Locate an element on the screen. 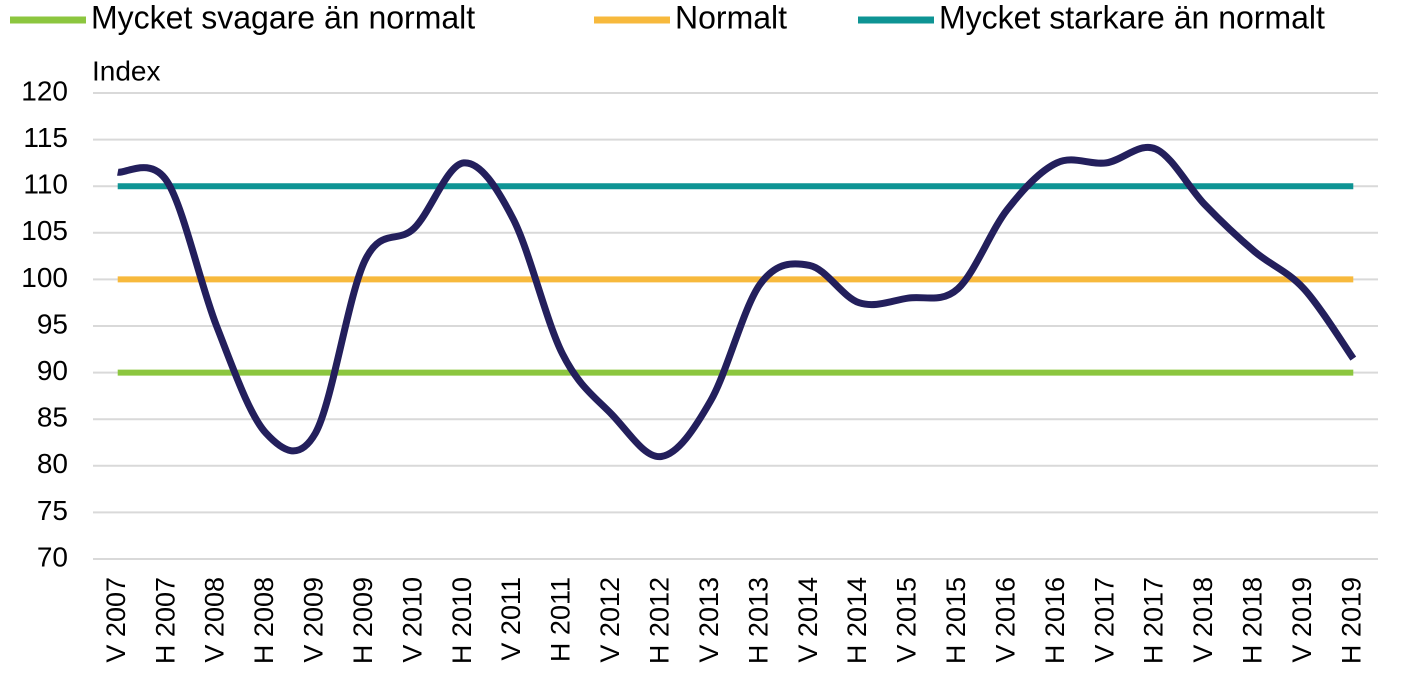 The height and width of the screenshot is (684, 1401). x-tick-label: V 2010 is located at coordinates (412, 620).